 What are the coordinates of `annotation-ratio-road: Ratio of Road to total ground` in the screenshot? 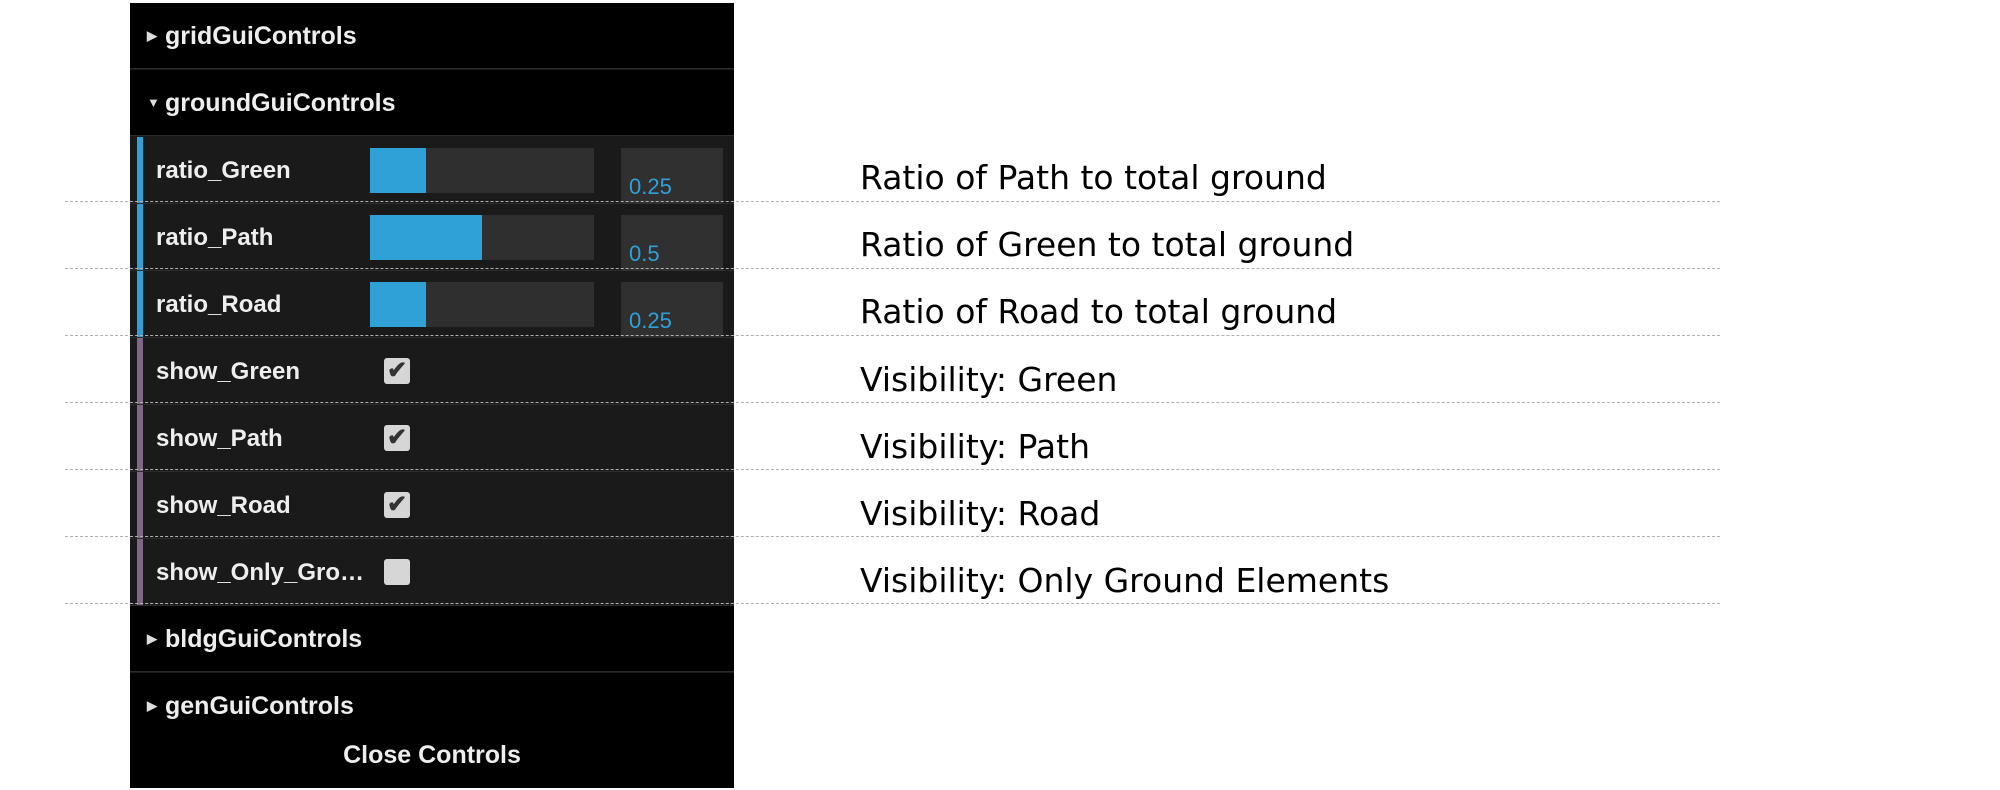 It's located at (1099, 311).